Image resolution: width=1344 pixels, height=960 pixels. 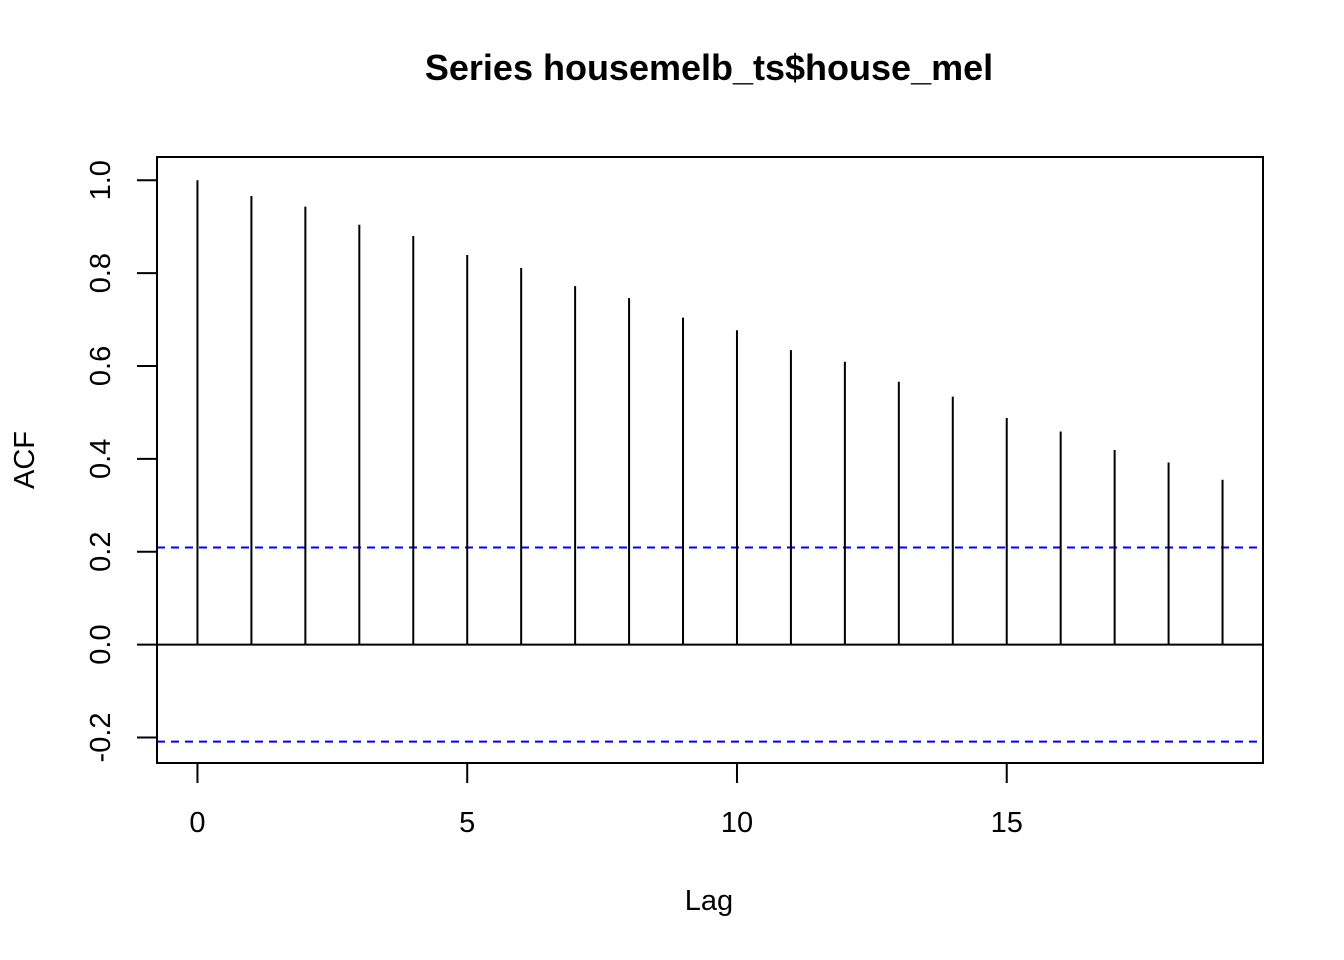 I want to click on y-axis: -0.2 0.0 0.2 0.4 0.6 0.8 1.0, so click(x=121, y=461).